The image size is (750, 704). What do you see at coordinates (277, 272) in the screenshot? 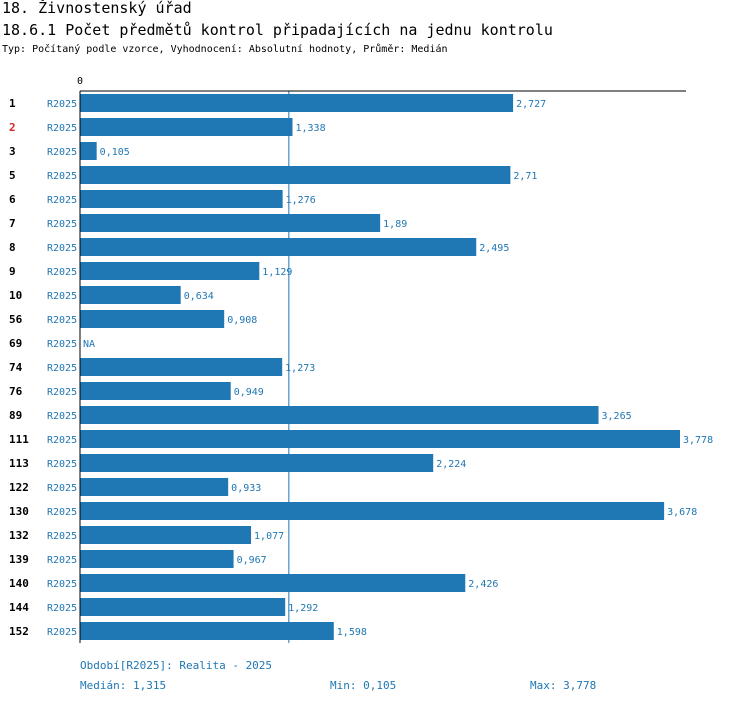
I see `data-label: 1,129` at bounding box center [277, 272].